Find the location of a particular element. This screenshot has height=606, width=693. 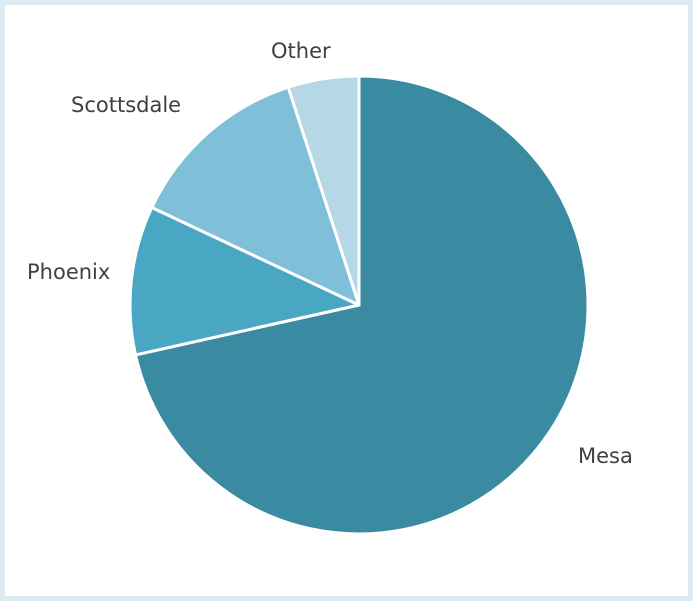

slice-label-phoenix: Phoenix is located at coordinates (68, 272).